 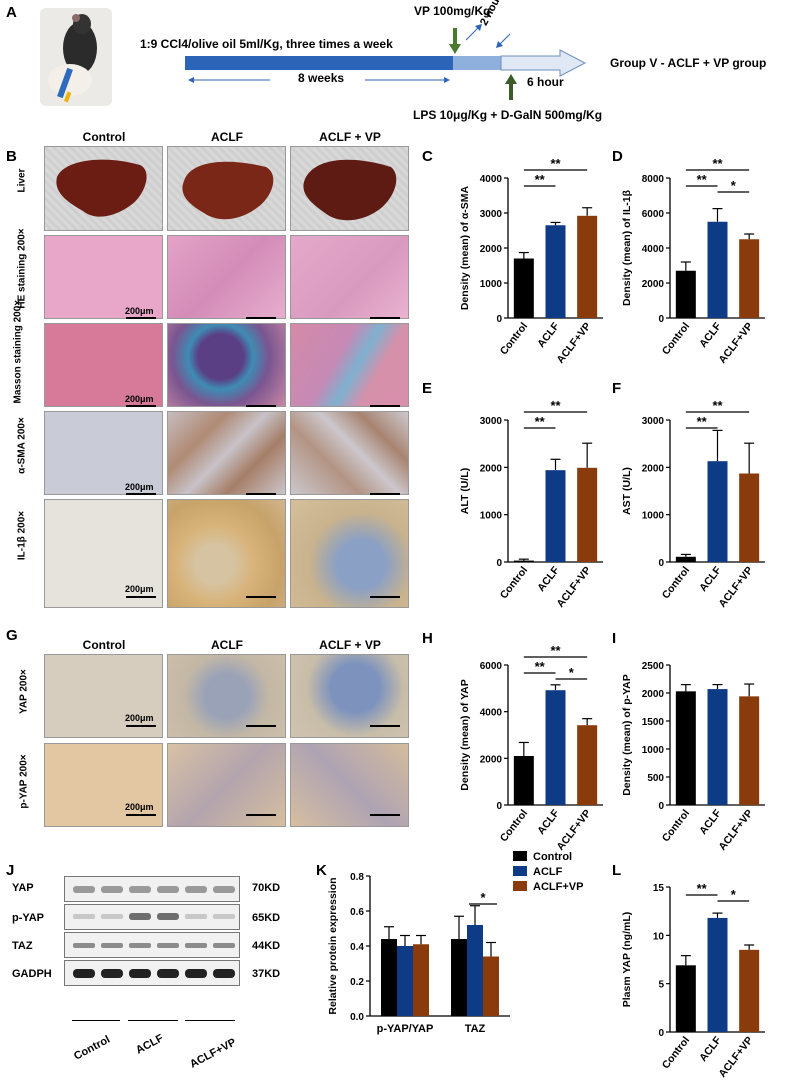 What do you see at coordinates (357, 982) in the screenshot?
I see `y-tick-label: 0.2` at bounding box center [357, 982].